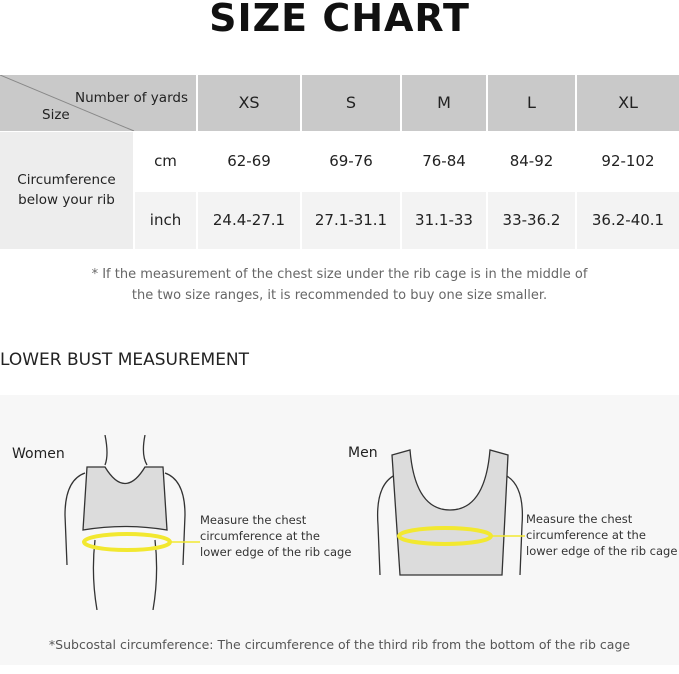  Describe the element at coordinates (67, 190) in the screenshot. I see `row-label: Circumference below your rib` at that location.